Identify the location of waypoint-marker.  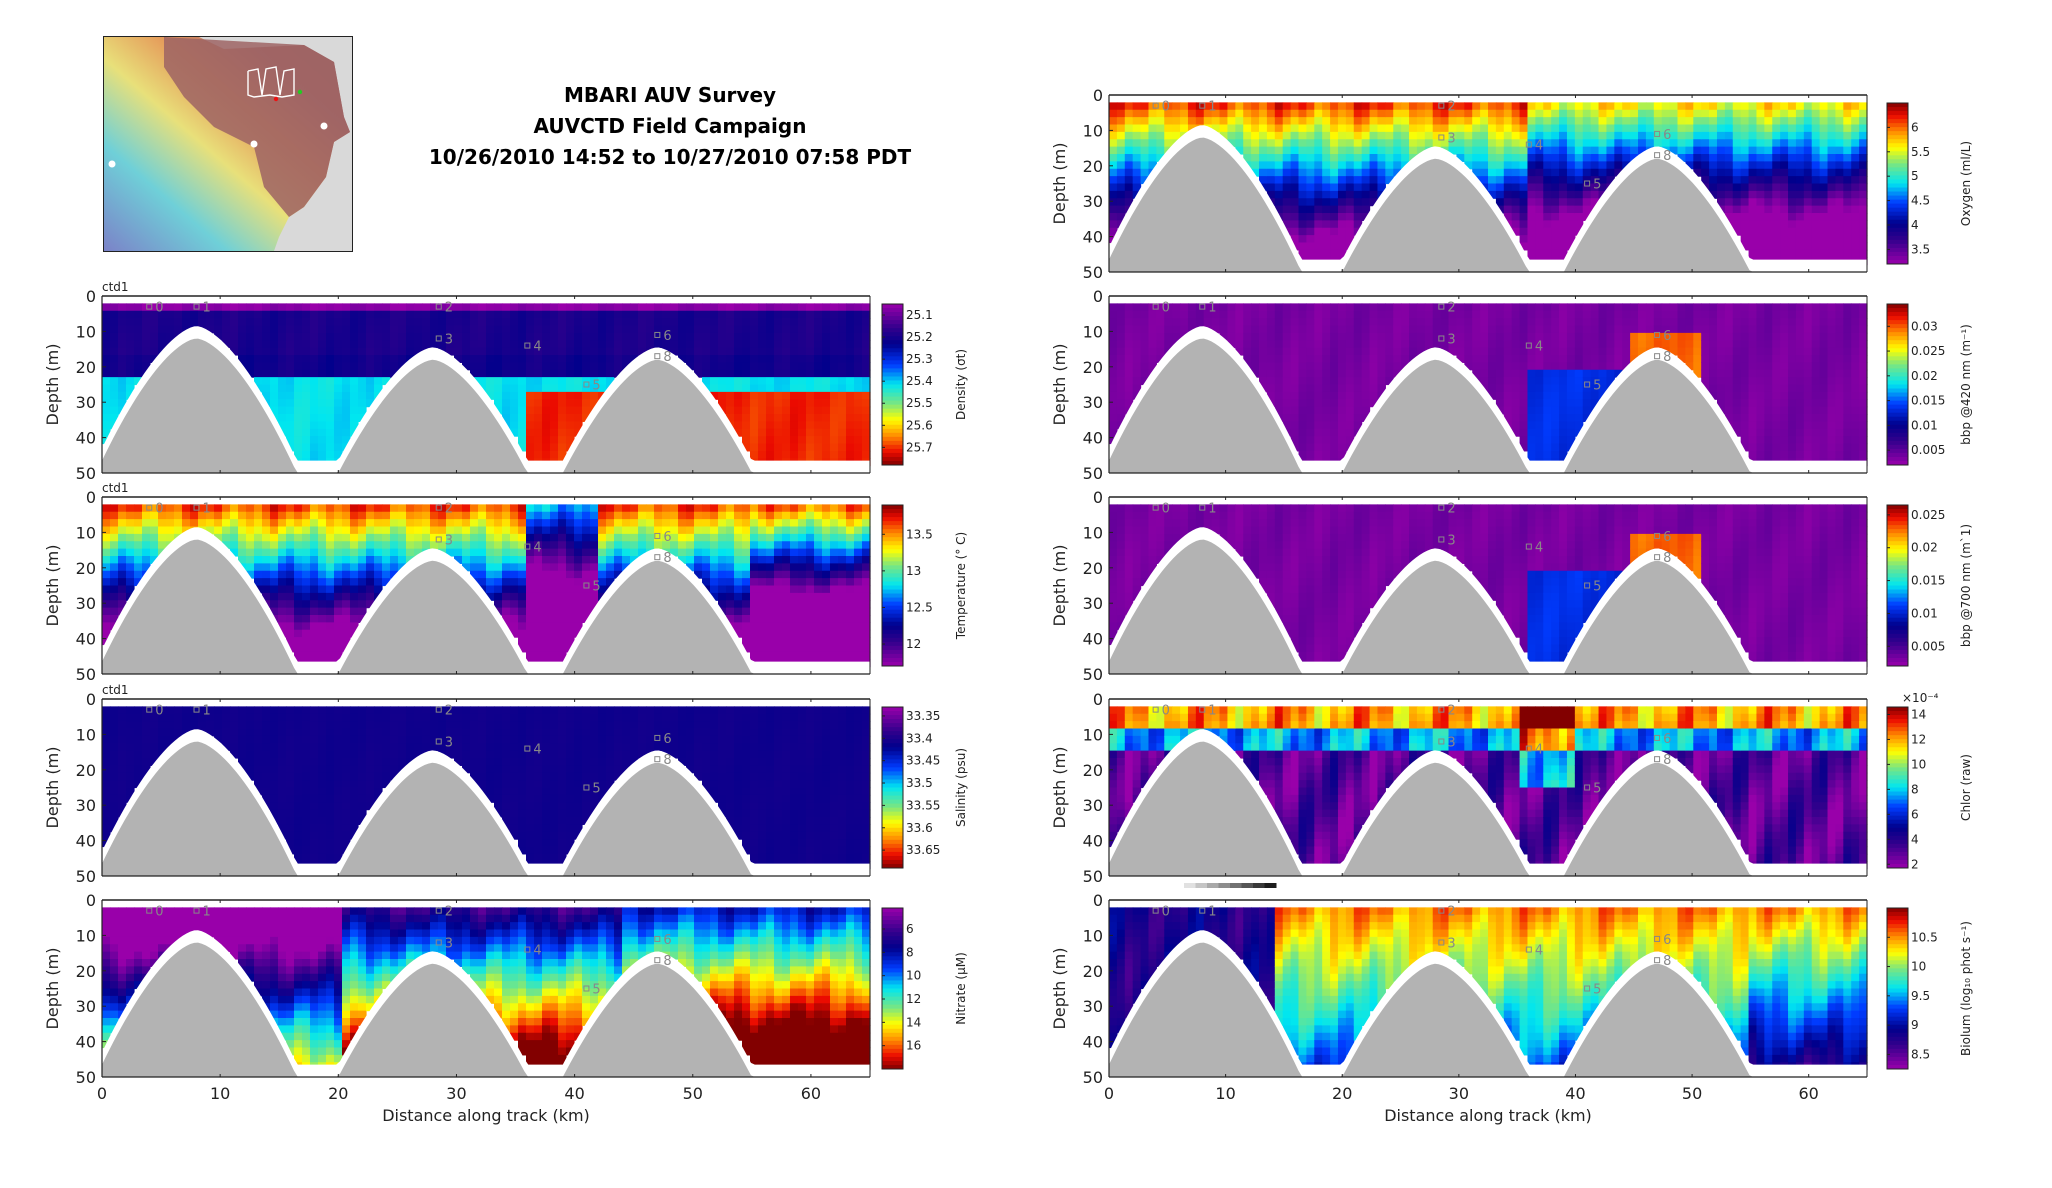
(586, 384).